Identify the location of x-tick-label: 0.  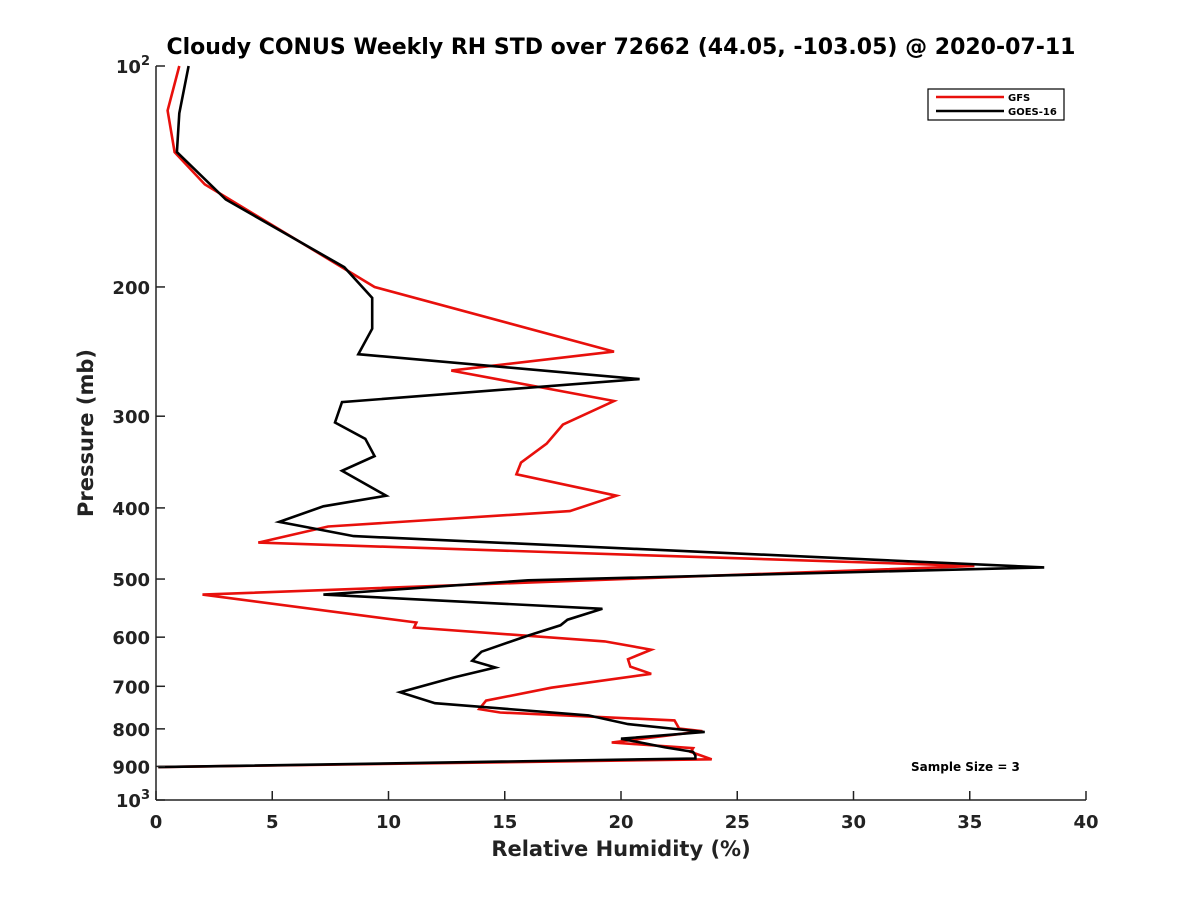
(156, 822).